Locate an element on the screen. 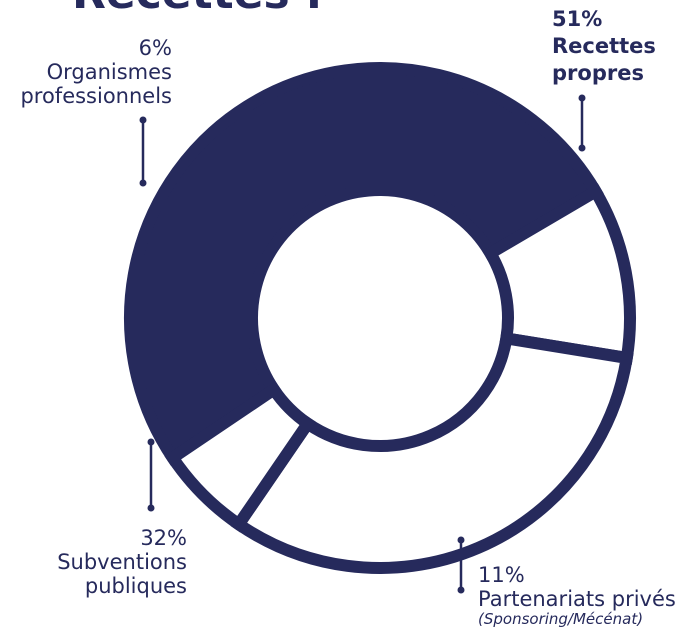  label-subventions-value: 32% is located at coordinates (163, 538).